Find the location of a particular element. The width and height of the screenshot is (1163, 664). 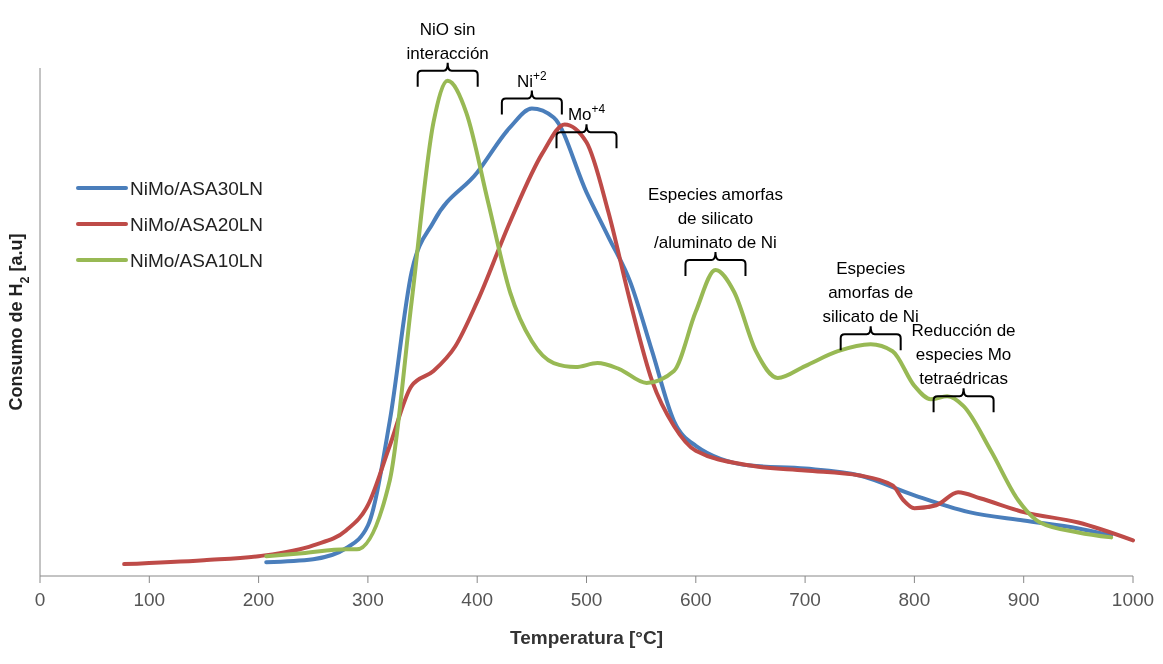

x-tick-label: 400 is located at coordinates (477, 599).